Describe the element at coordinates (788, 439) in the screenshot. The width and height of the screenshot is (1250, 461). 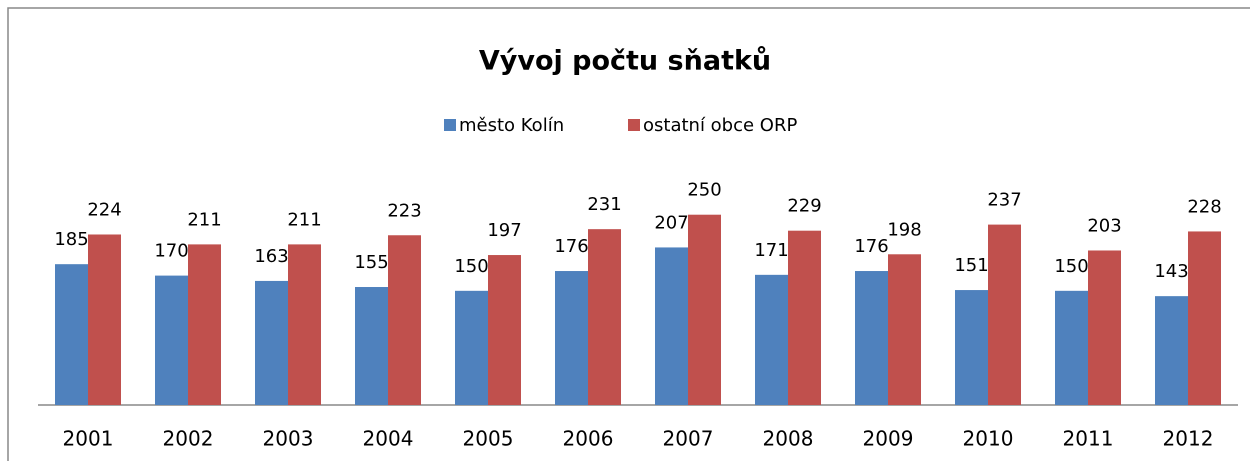
I see `x-tick-label: 2008` at that location.